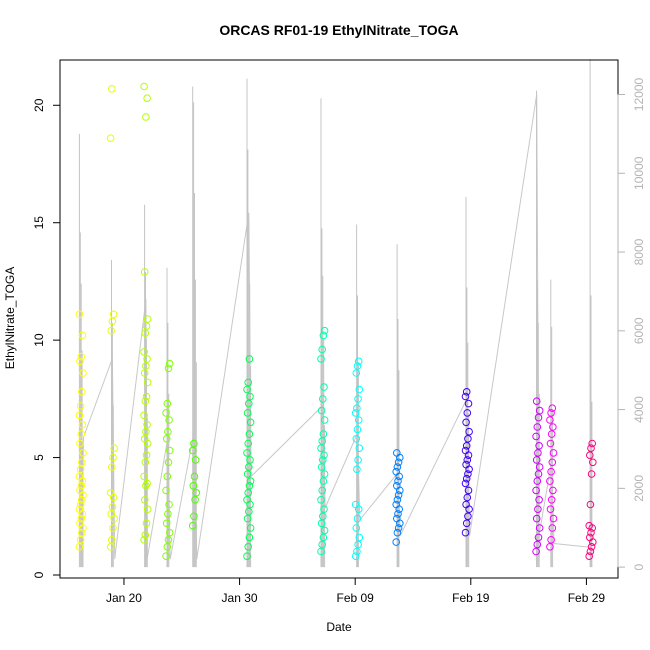 The height and width of the screenshot is (650, 650). What do you see at coordinates (39, 574) in the screenshot?
I see `y-tick-label: 0` at bounding box center [39, 574].